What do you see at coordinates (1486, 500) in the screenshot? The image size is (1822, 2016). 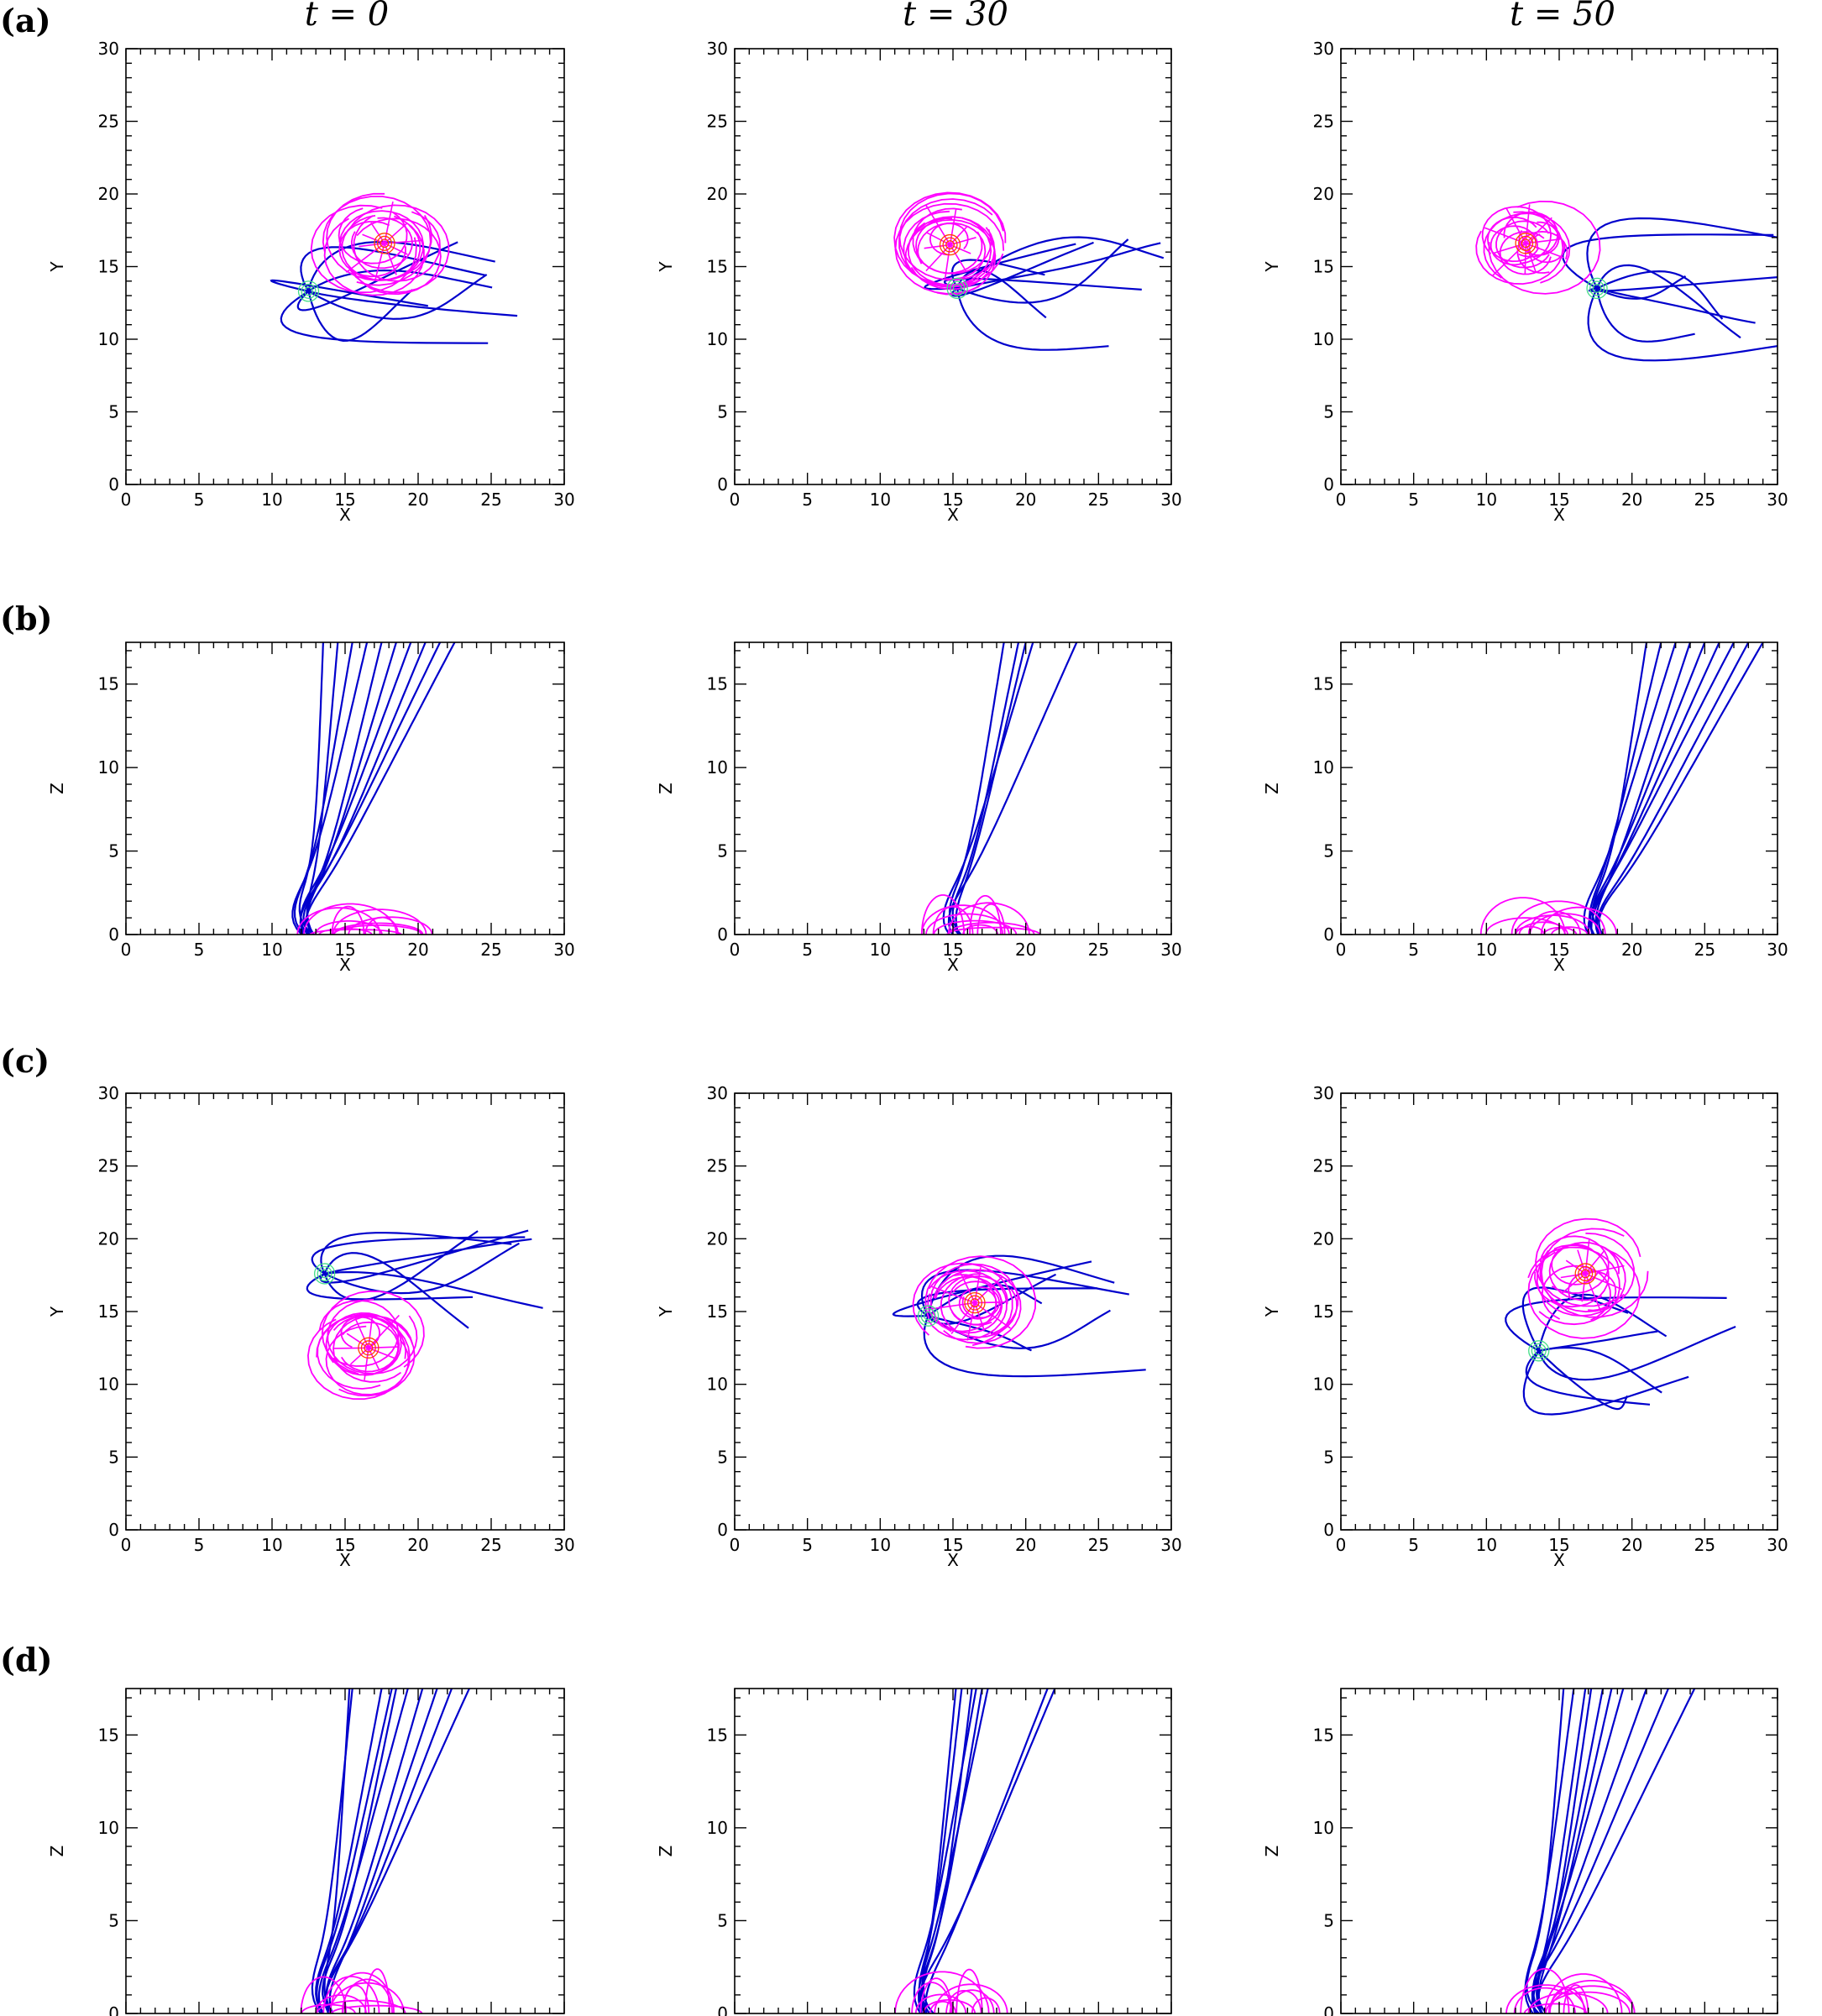 I see `x-tick-label: 10` at bounding box center [1486, 500].